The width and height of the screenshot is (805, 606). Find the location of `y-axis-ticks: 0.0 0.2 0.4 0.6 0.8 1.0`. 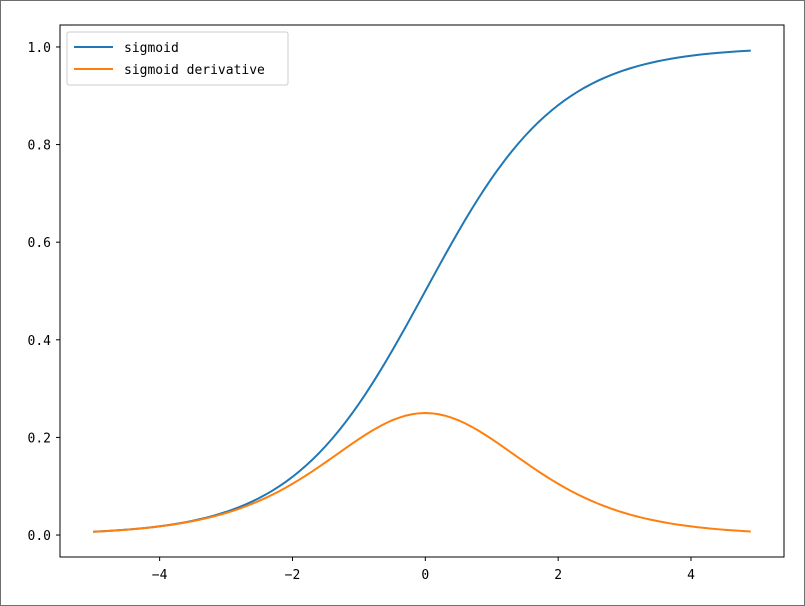

y-axis-ticks: 0.0 0.2 0.4 0.6 0.8 1.0 is located at coordinates (44, 292).